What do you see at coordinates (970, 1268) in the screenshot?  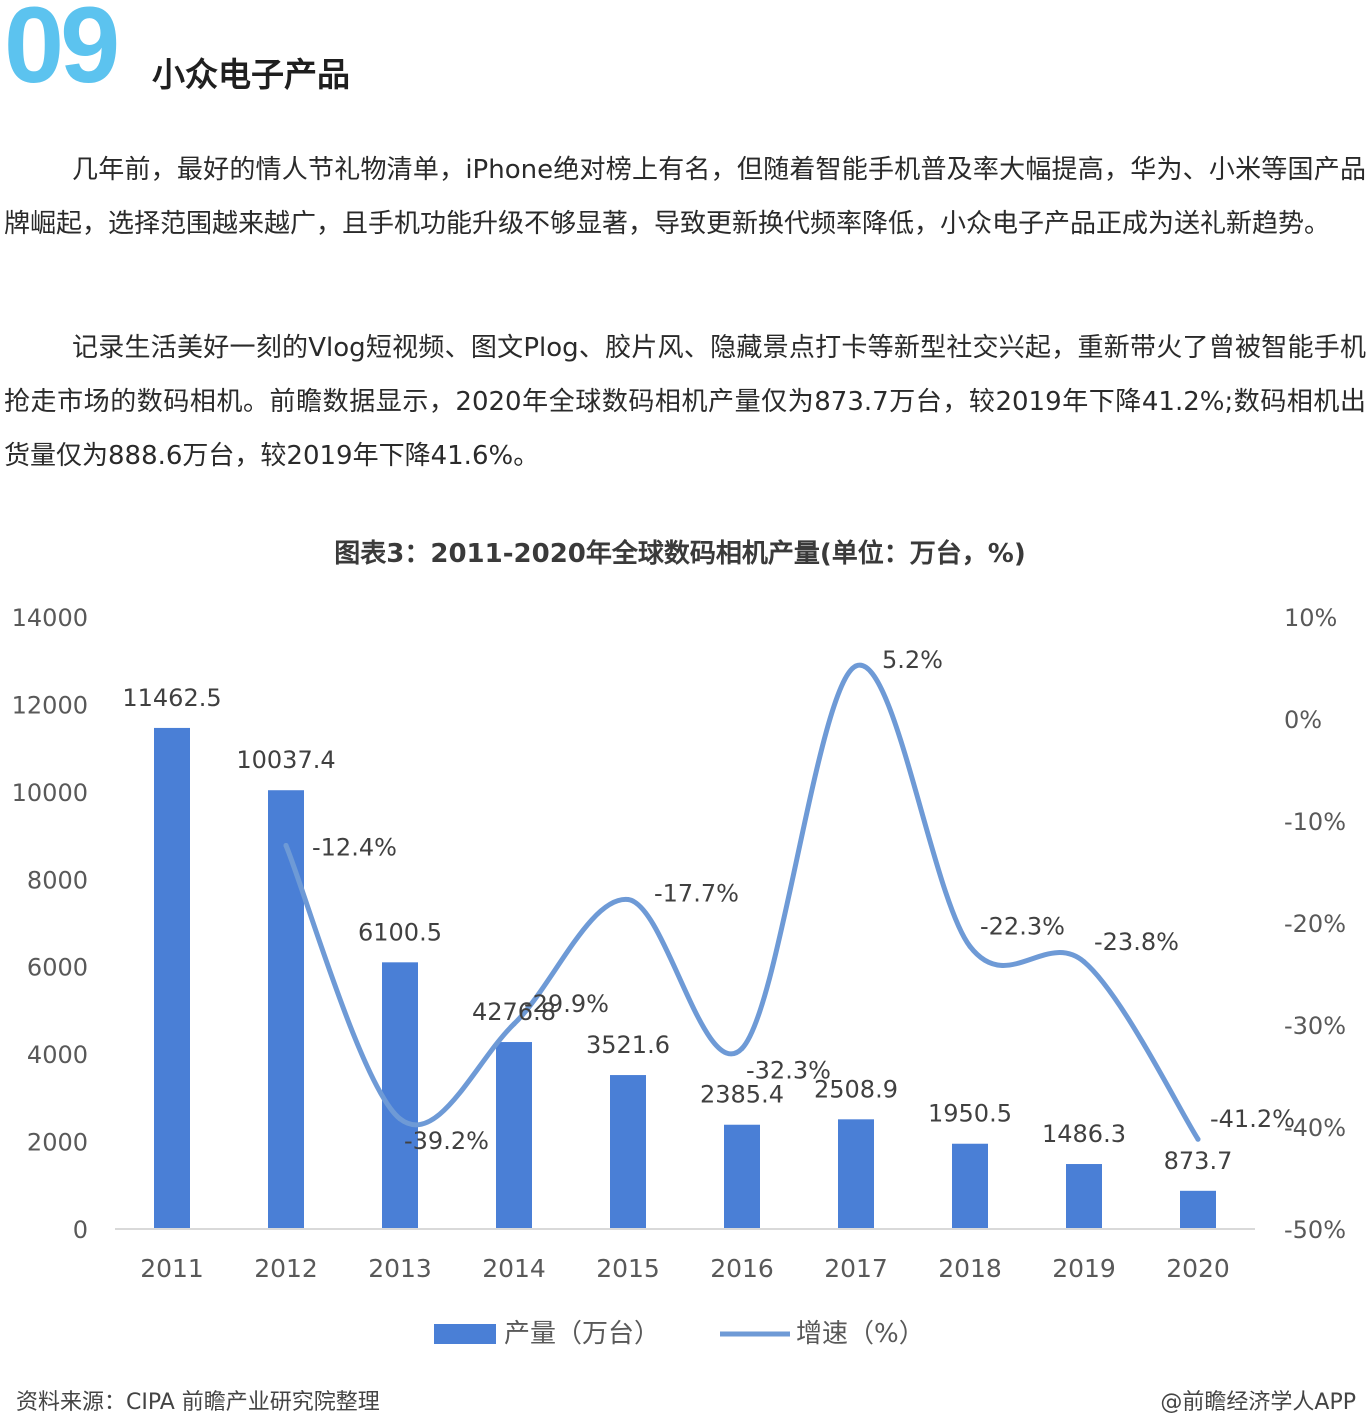 I see `x-tick-label: 2018` at bounding box center [970, 1268].